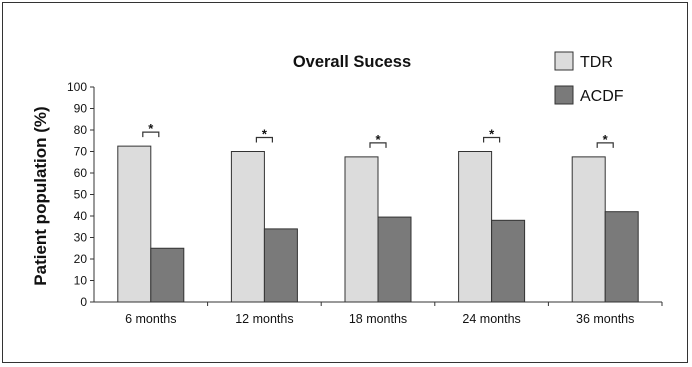 The image size is (692, 367). Describe the element at coordinates (564, 61) in the screenshot. I see `legend-swatch-tdr` at that location.